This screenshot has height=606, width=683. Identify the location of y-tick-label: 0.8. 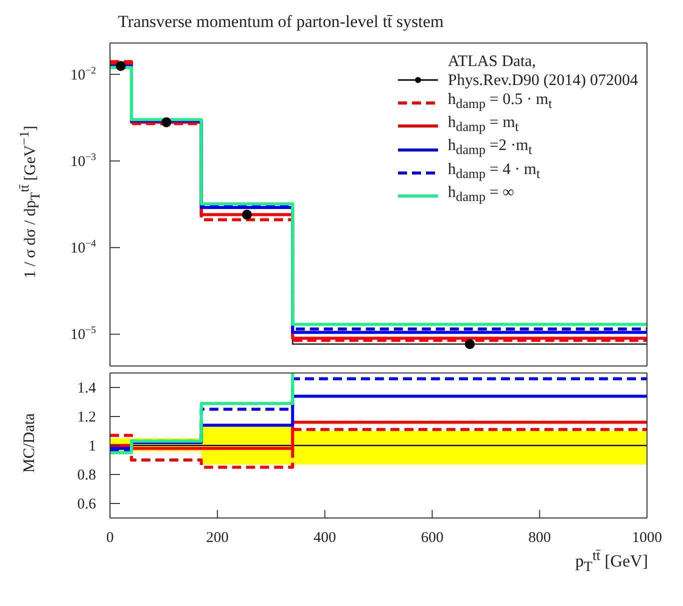
(86, 476).